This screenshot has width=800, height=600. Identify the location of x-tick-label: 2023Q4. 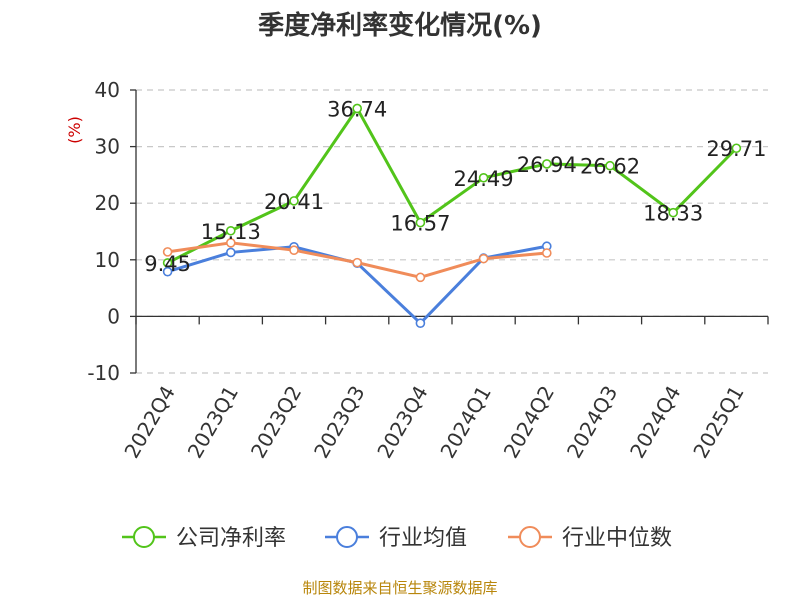
(402, 422).